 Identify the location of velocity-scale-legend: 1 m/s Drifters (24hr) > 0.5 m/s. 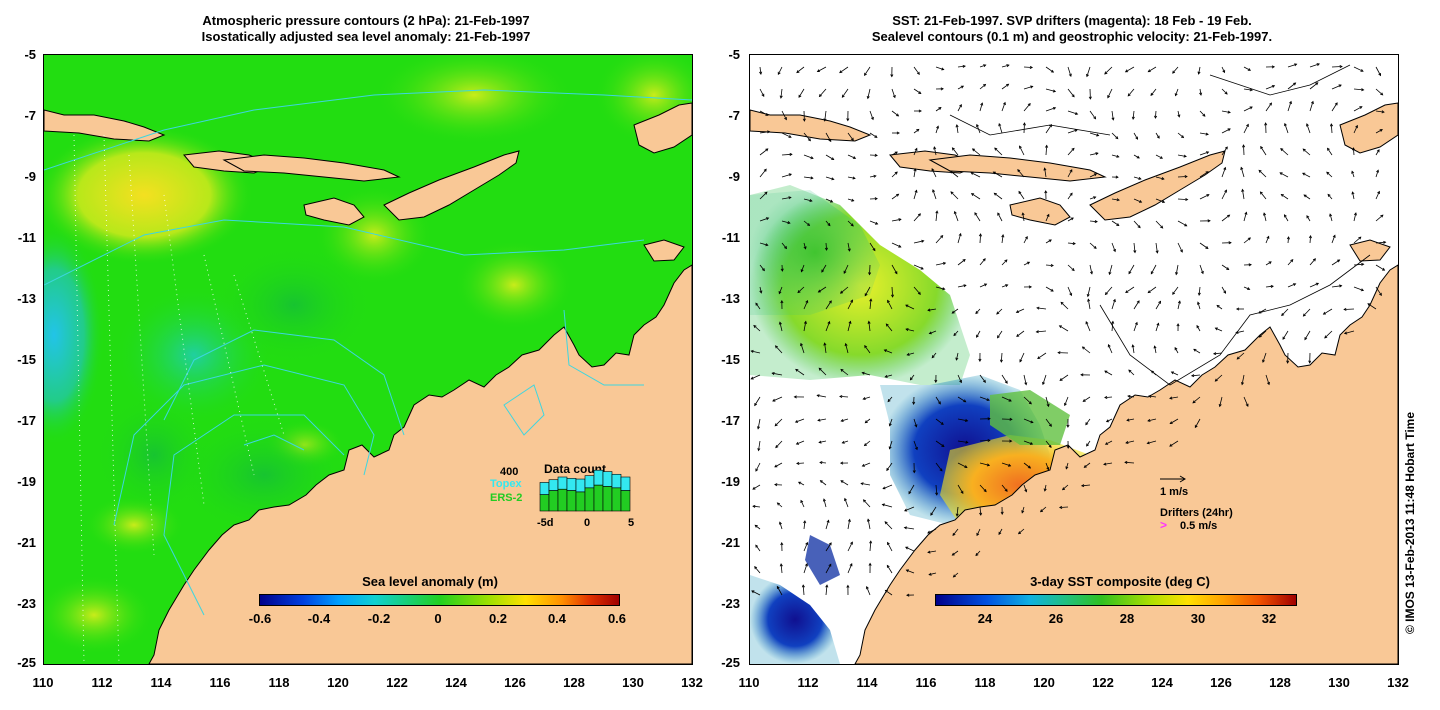
(1196, 503).